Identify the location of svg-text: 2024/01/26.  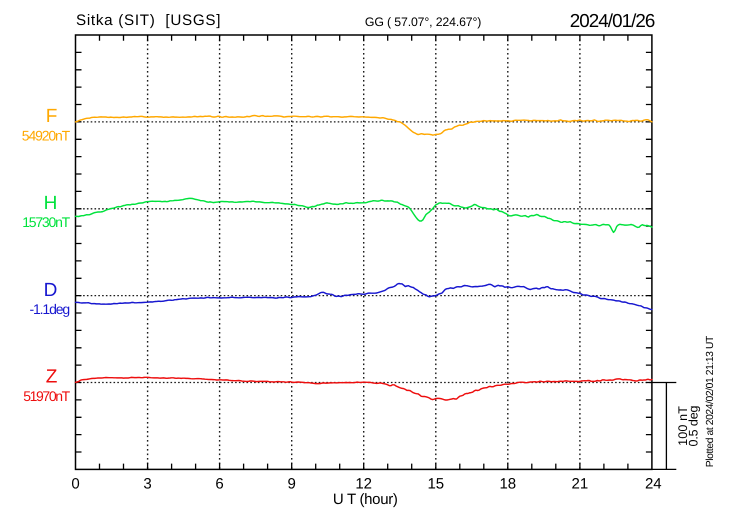
(613, 20).